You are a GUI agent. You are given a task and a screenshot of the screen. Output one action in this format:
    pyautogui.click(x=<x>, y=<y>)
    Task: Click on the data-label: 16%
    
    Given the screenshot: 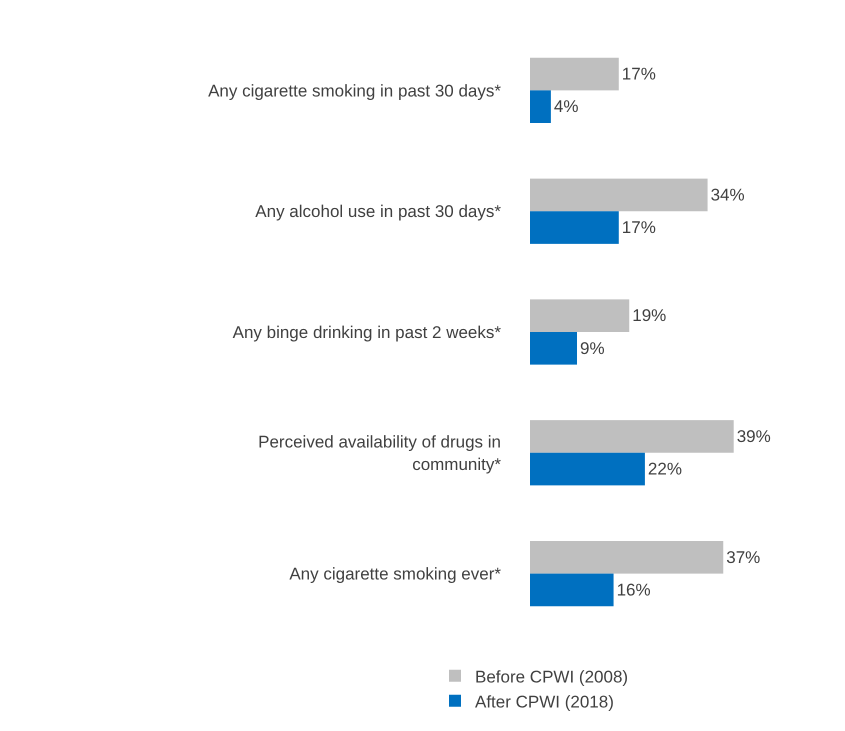 What is the action you would take?
    pyautogui.click(x=633, y=590)
    